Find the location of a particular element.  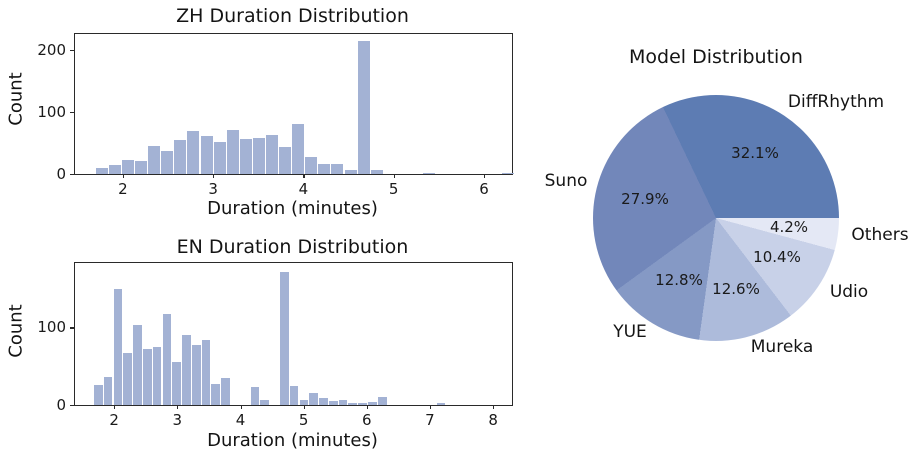

x-tick-label: 7 is located at coordinates (430, 420).